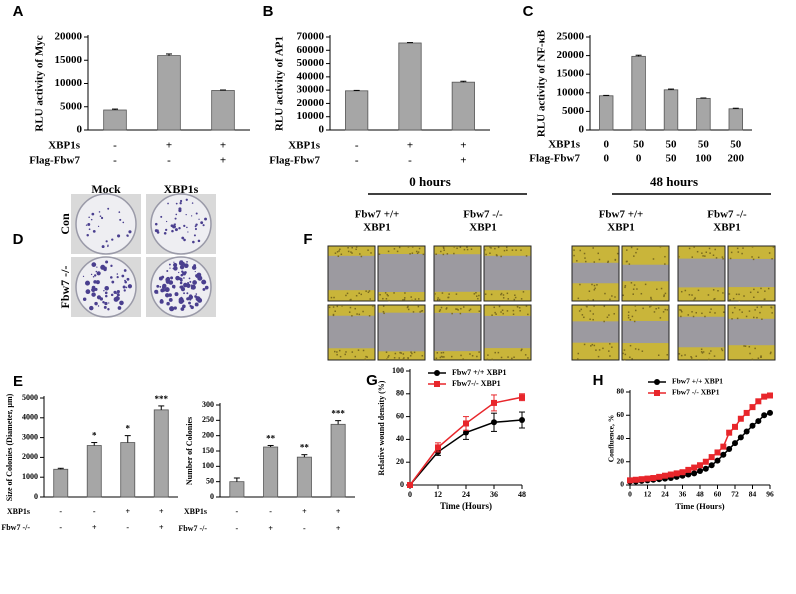  What do you see at coordinates (192, 528) in the screenshot?
I see `condition-name: Fbw7 -/-` at bounding box center [192, 528].